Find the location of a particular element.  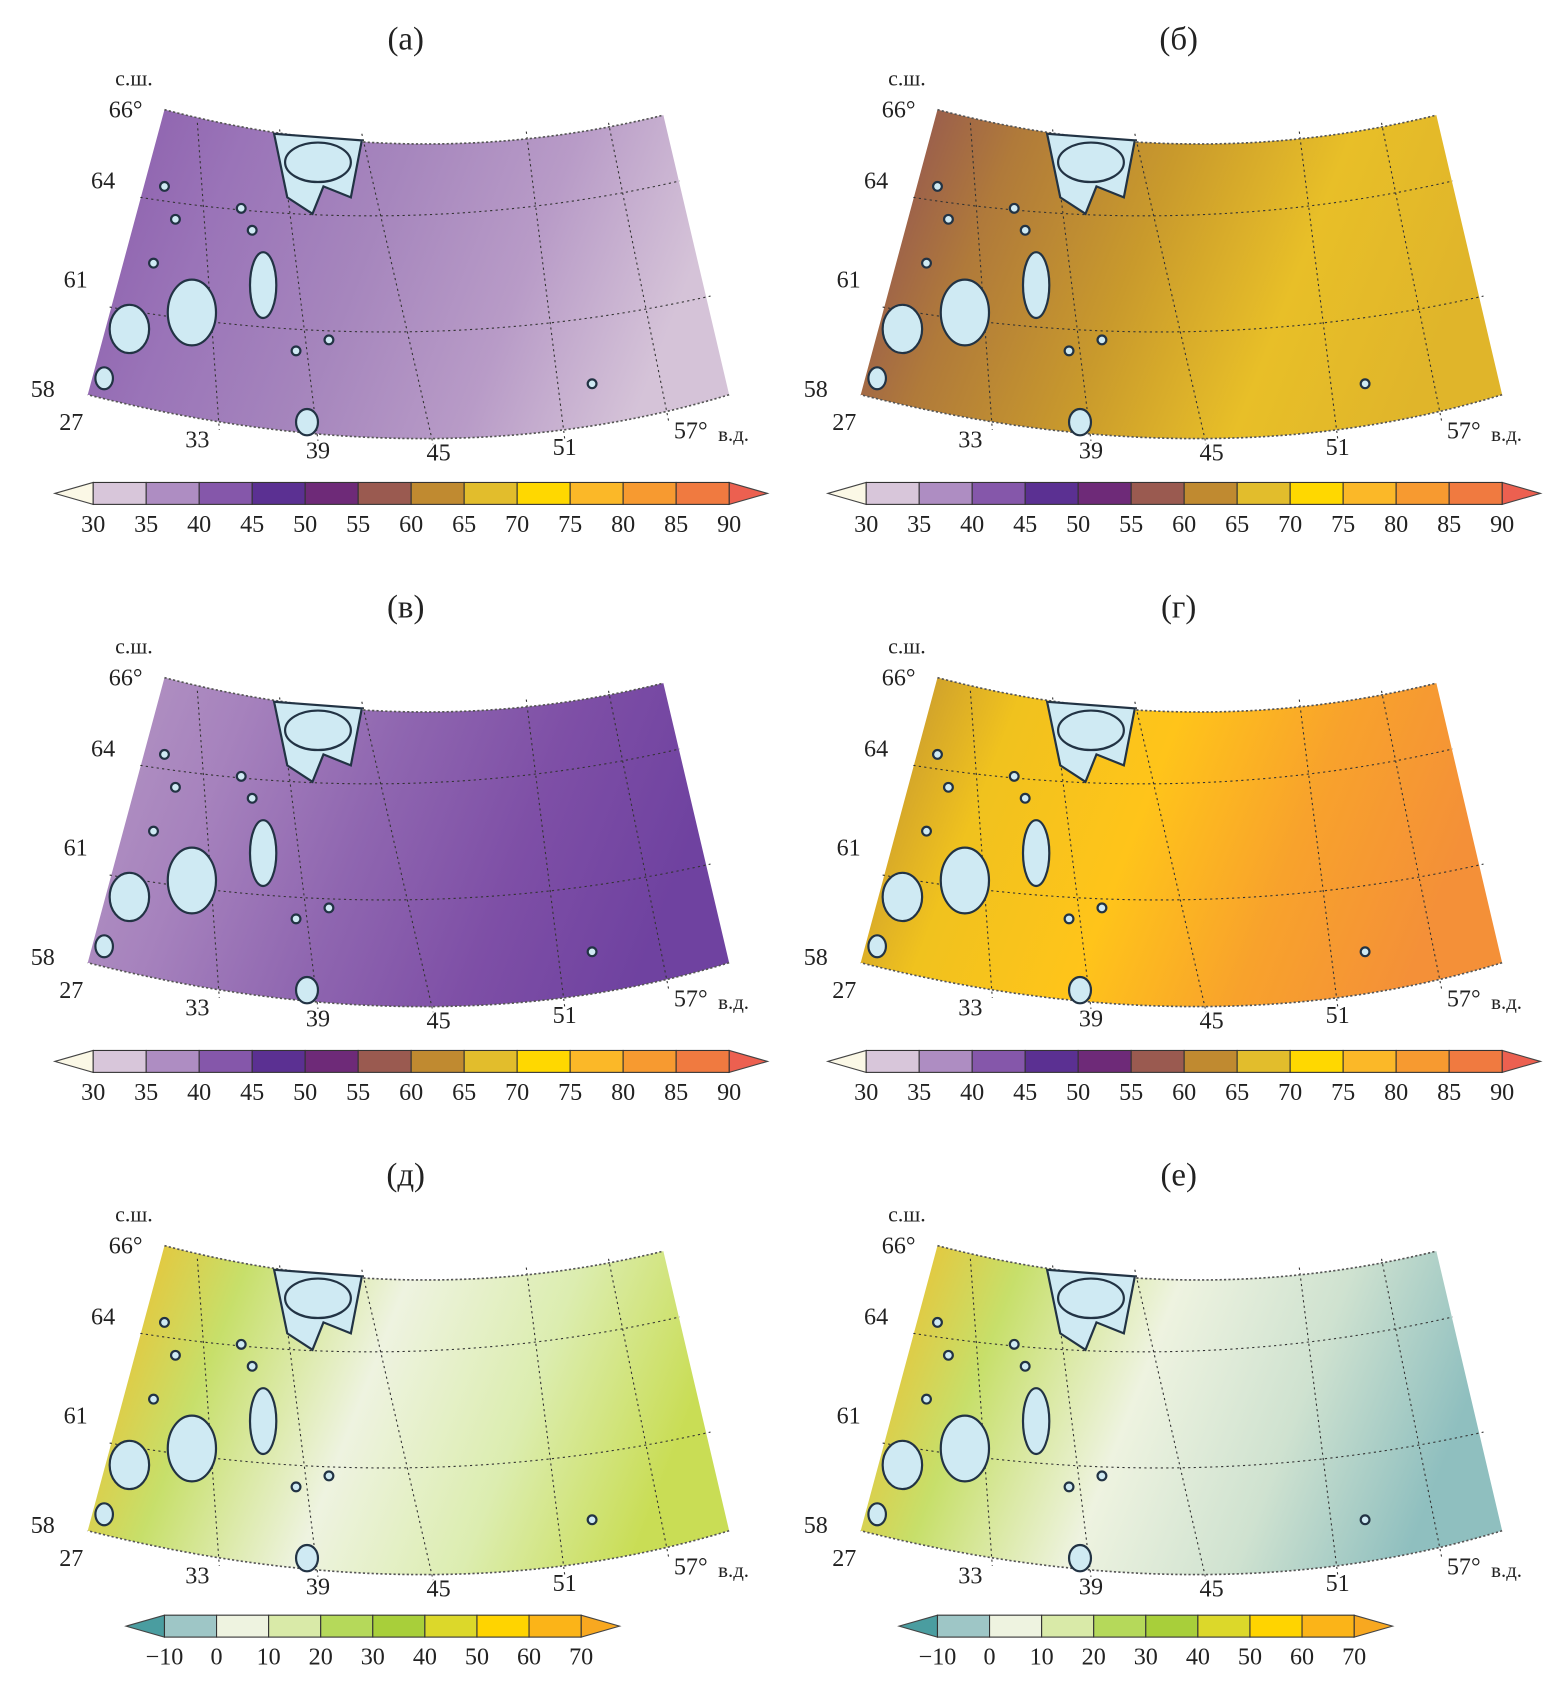

panel-title: (в) is located at coordinates (405, 607).